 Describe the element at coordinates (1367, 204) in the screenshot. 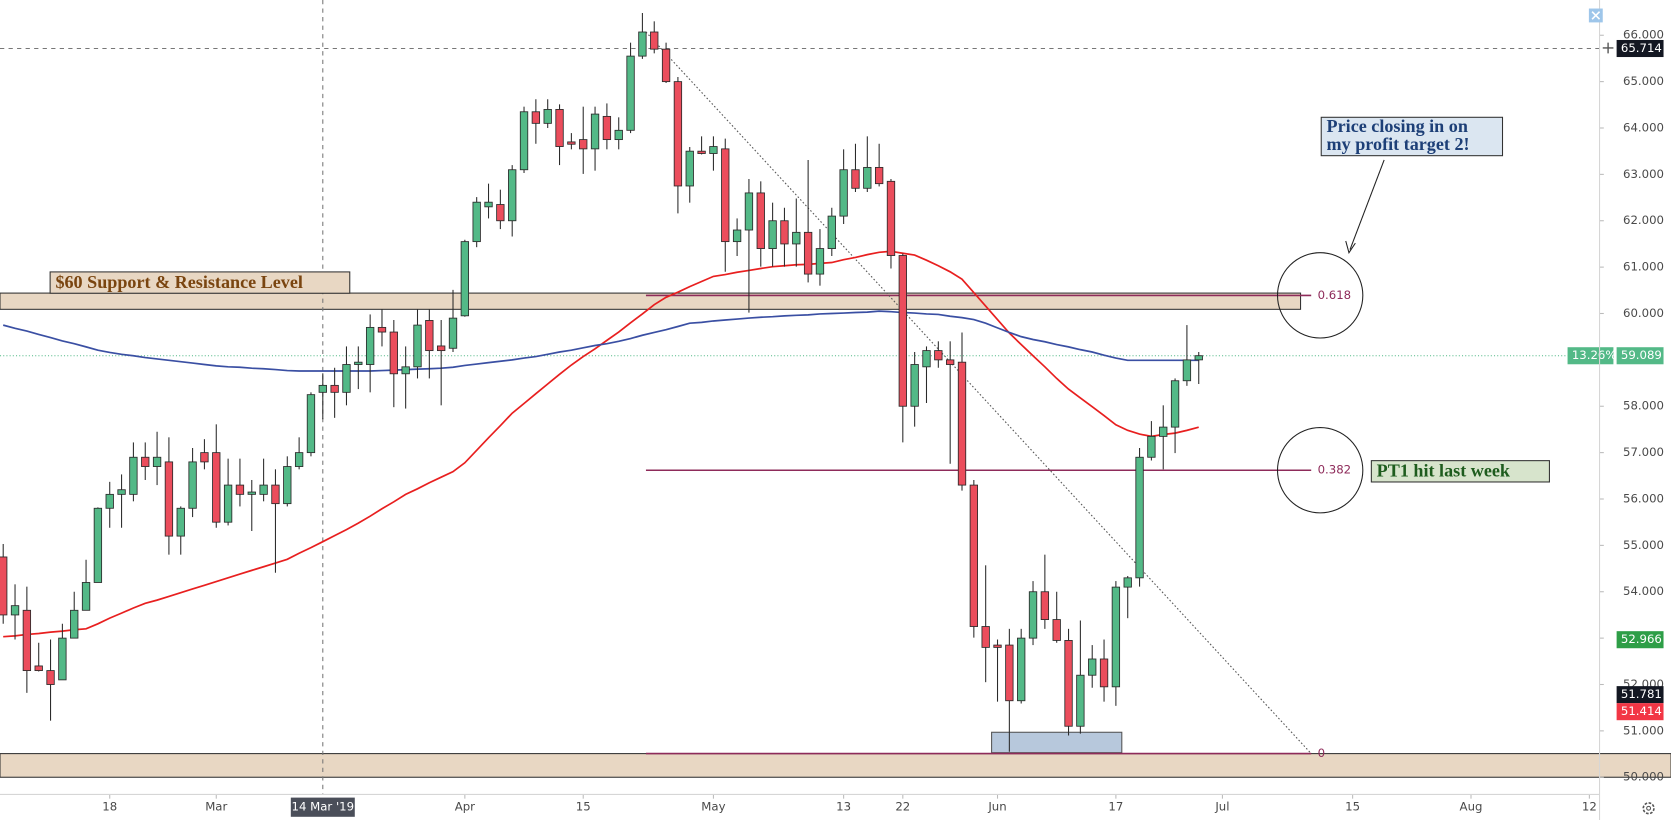

I see `arrow` at that location.